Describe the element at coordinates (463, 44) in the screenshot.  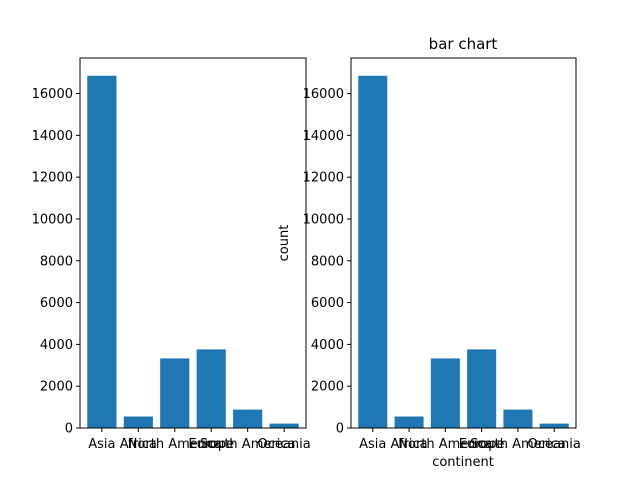
I see `chart-title-right: bar chart` at that location.